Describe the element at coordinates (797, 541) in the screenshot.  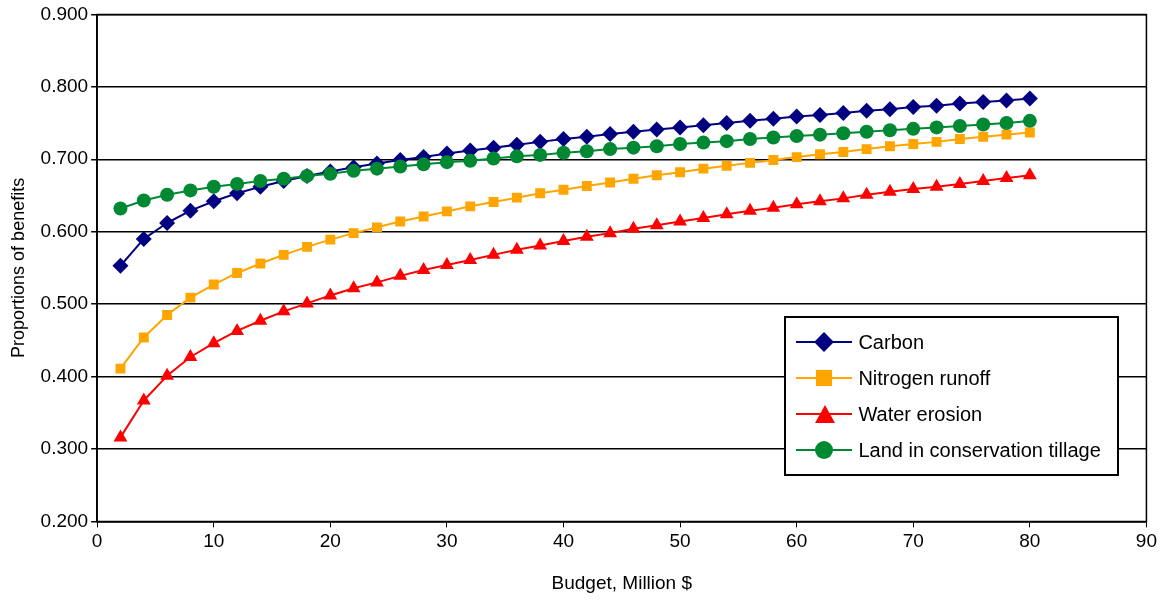
I see `x-tick-label: 60` at that location.